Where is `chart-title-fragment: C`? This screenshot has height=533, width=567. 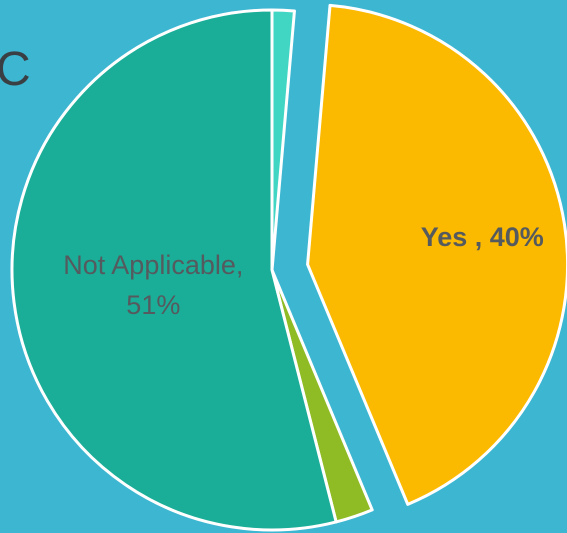 chart-title-fragment: C is located at coordinates (15, 69).